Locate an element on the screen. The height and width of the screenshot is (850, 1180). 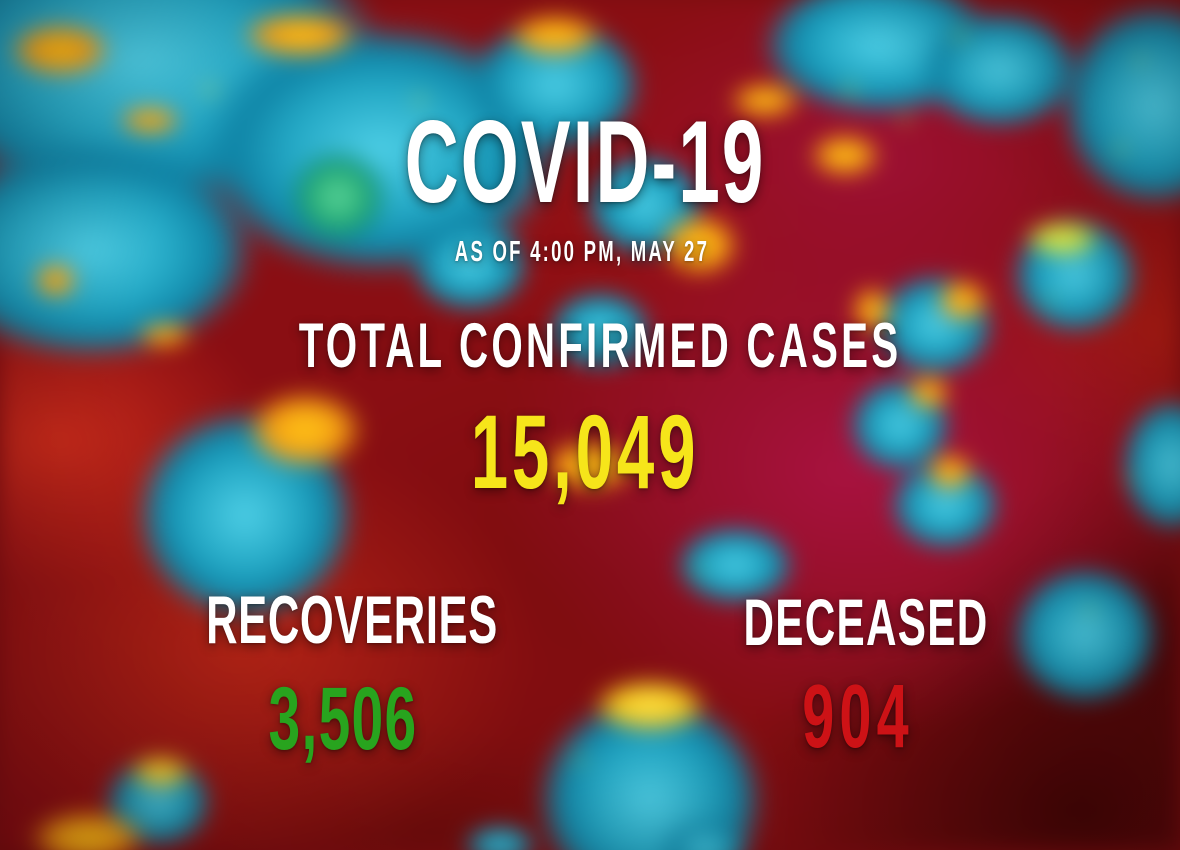
deceased-label-text: DECEASED is located at coordinates (866, 622).